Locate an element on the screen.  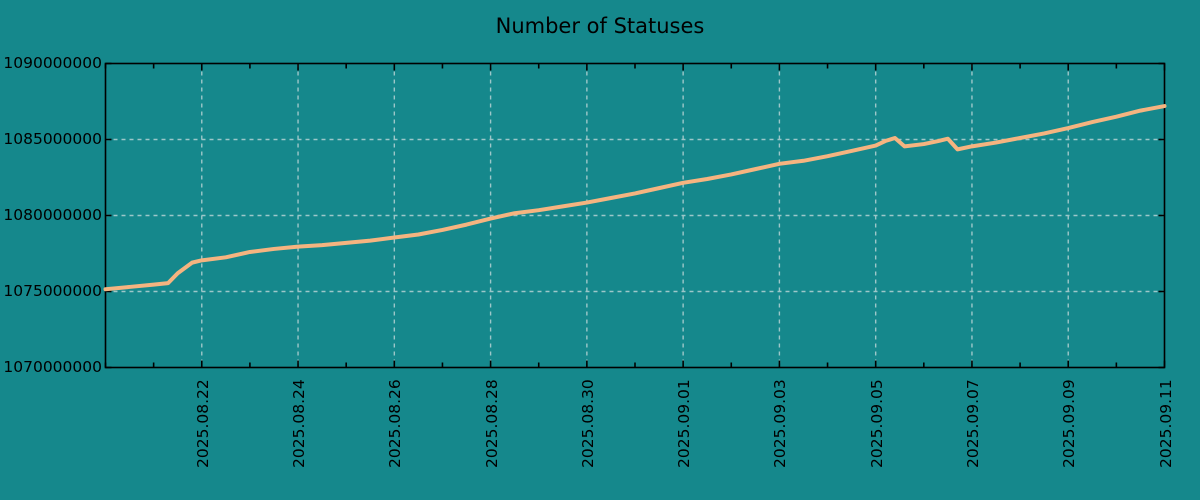
chart-title: Number of Statuses is located at coordinates (600, 26).